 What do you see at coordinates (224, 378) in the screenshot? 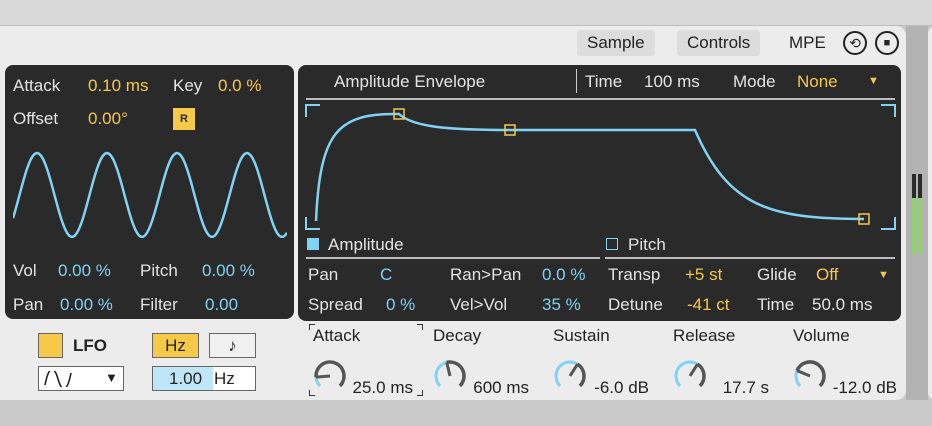
I see `lfo-rate-unit: Hz` at bounding box center [224, 378].